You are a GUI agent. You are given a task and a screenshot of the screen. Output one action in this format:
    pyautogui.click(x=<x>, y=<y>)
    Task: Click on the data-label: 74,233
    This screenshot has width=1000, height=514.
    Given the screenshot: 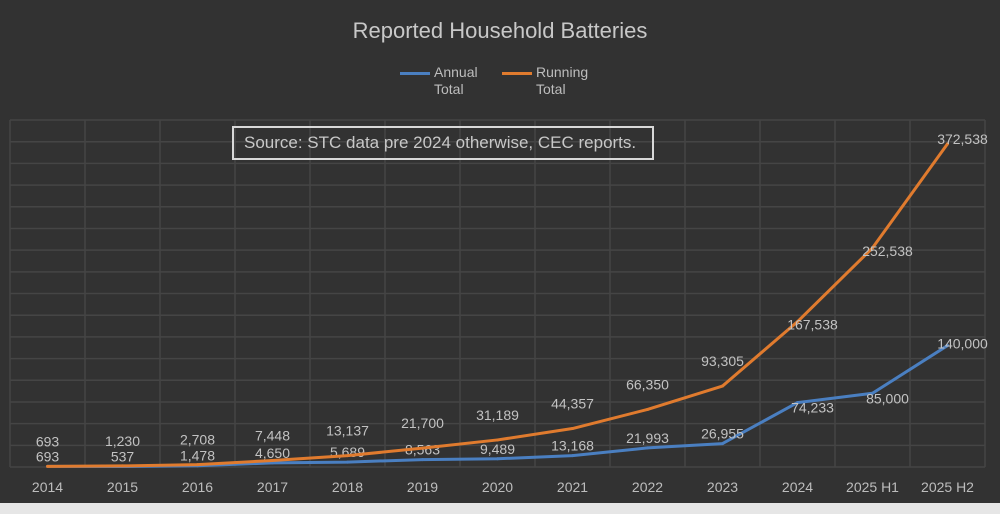 What is the action you would take?
    pyautogui.click(x=812, y=408)
    